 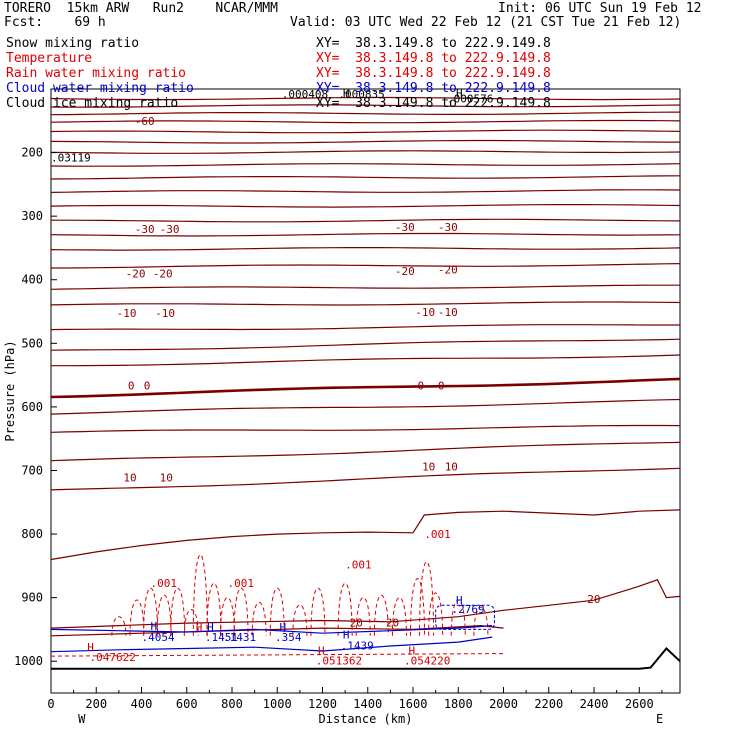 What do you see at coordinates (366, 658) in the screenshot?
I see `terrain-line` at bounding box center [366, 658].